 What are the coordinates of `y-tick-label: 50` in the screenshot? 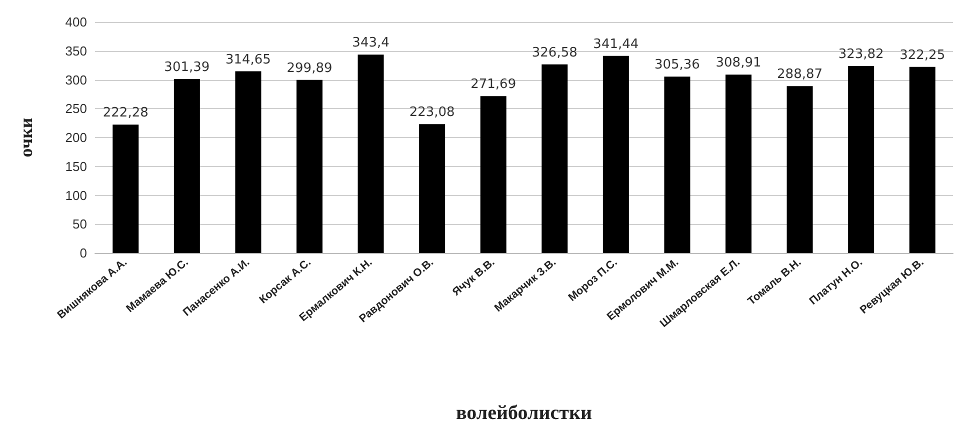 It's located at (79, 224).